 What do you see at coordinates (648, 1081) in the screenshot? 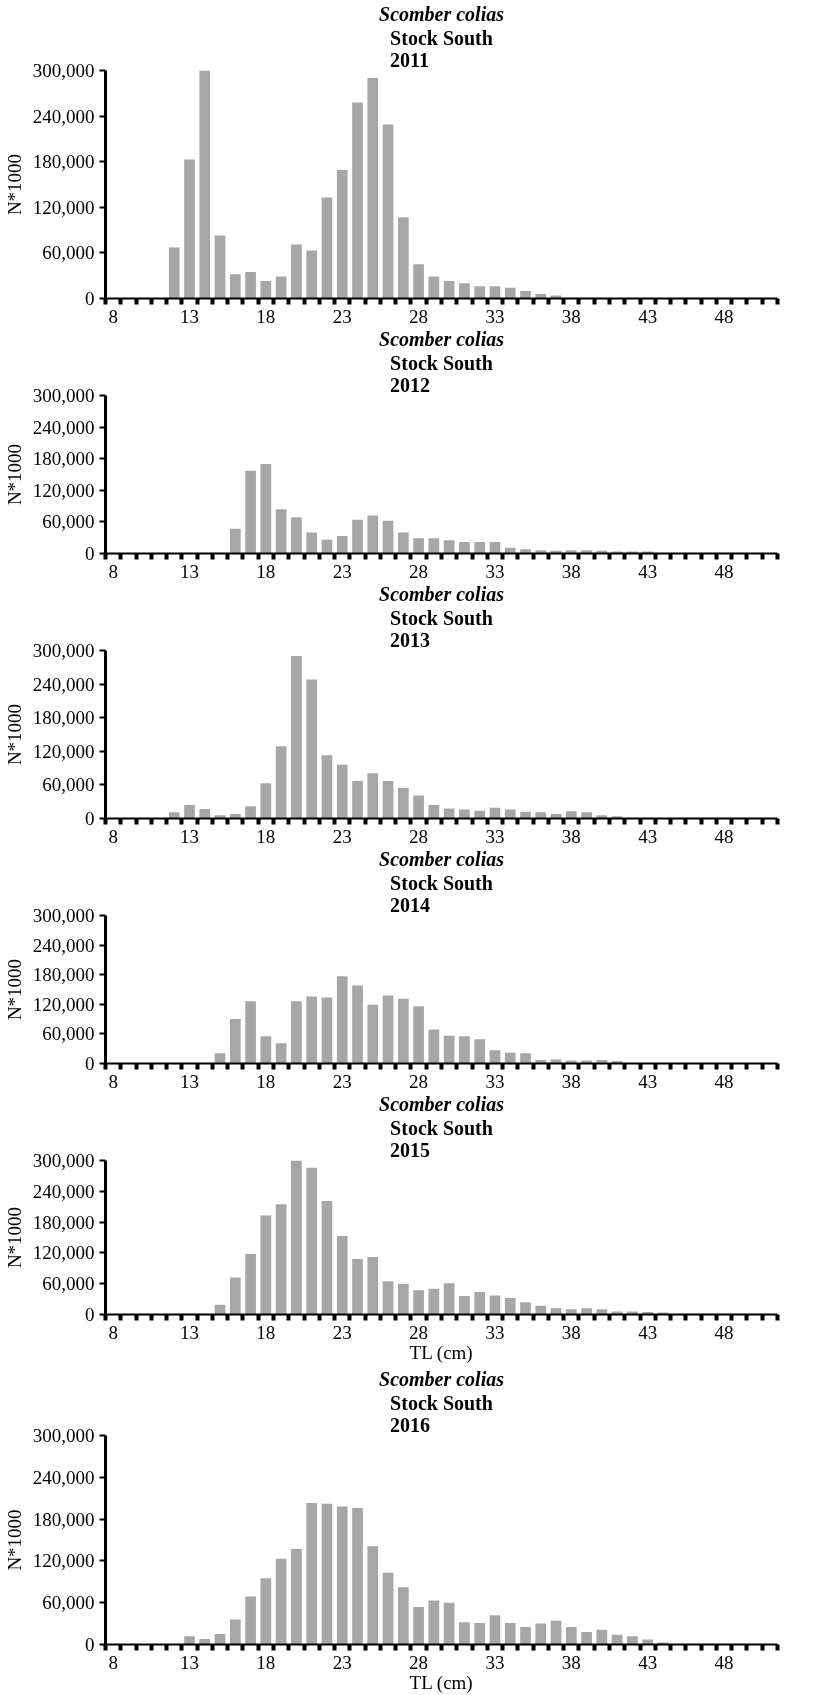
I see `x-tick-label: 43` at bounding box center [648, 1081].